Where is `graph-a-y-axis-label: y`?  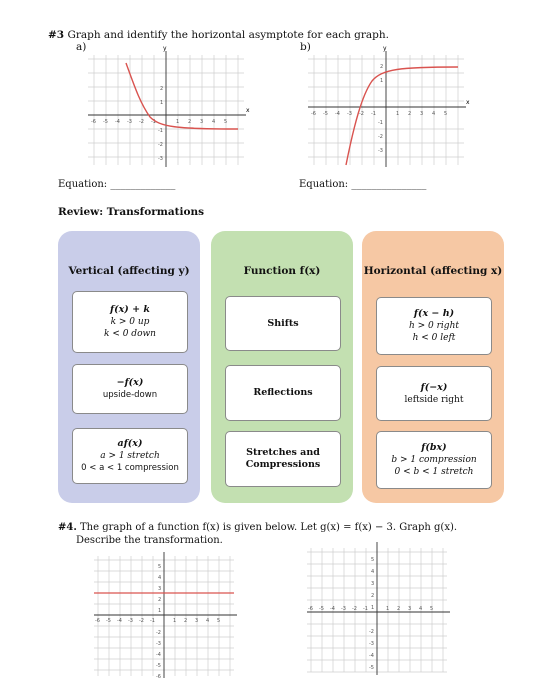 graph-a-y-axis-label: y is located at coordinates (165, 48).